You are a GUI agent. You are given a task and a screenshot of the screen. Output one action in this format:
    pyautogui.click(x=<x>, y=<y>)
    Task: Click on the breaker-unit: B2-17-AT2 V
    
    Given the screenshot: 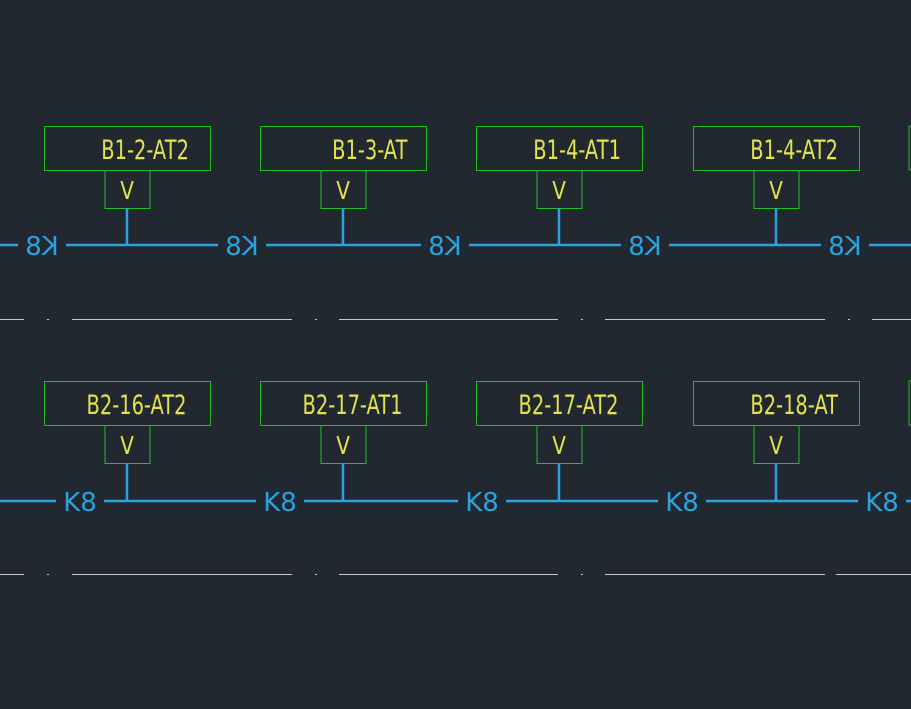 What is the action you would take?
    pyautogui.click(x=559, y=441)
    